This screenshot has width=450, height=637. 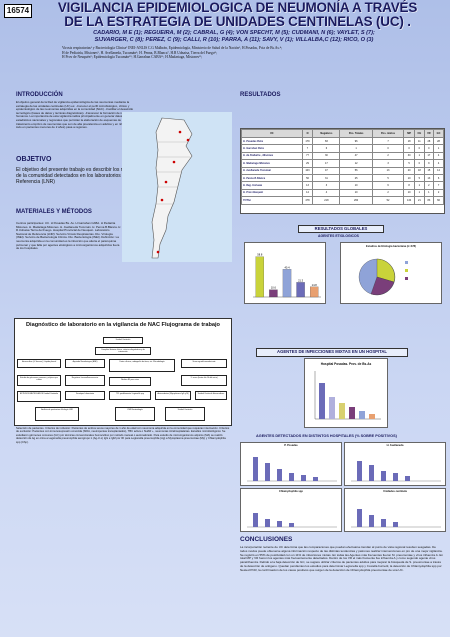 I want to click on label-resultados-globales: RESULTADOS GLOBALES, so click(x=341, y=229).